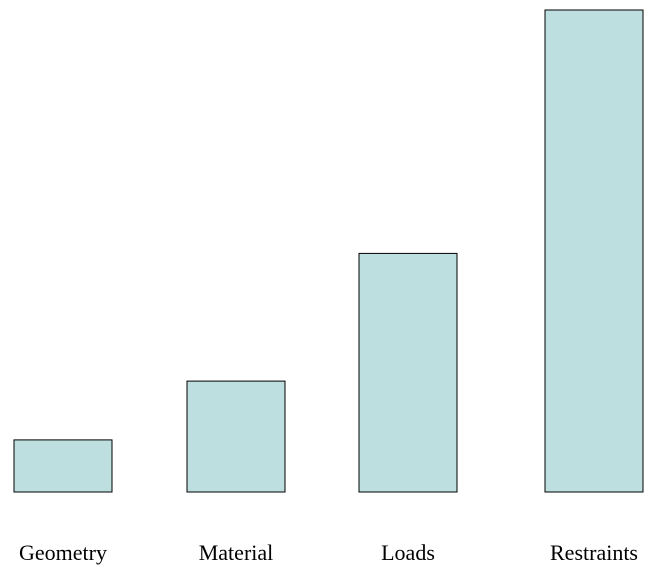 The height and width of the screenshot is (578, 645). I want to click on category-labels-group: Geometry Material Loads Restraints, so click(328, 552).